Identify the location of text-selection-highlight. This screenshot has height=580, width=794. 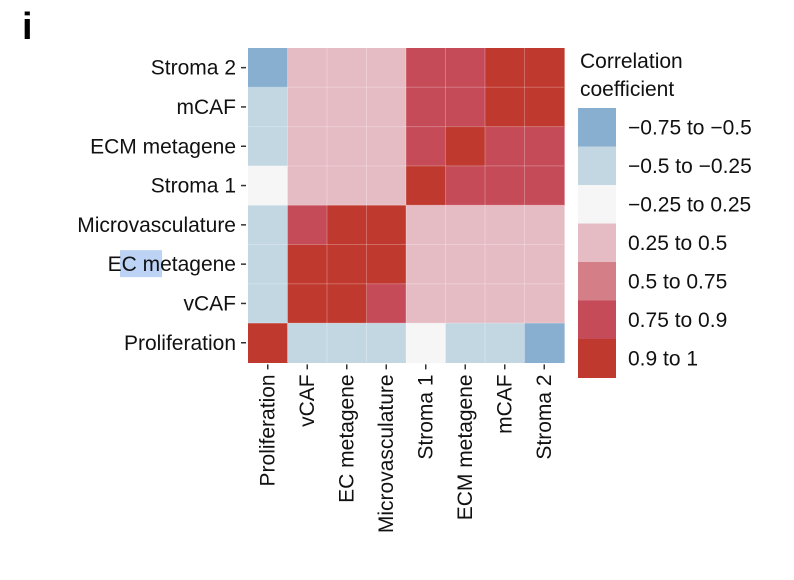
(141, 264).